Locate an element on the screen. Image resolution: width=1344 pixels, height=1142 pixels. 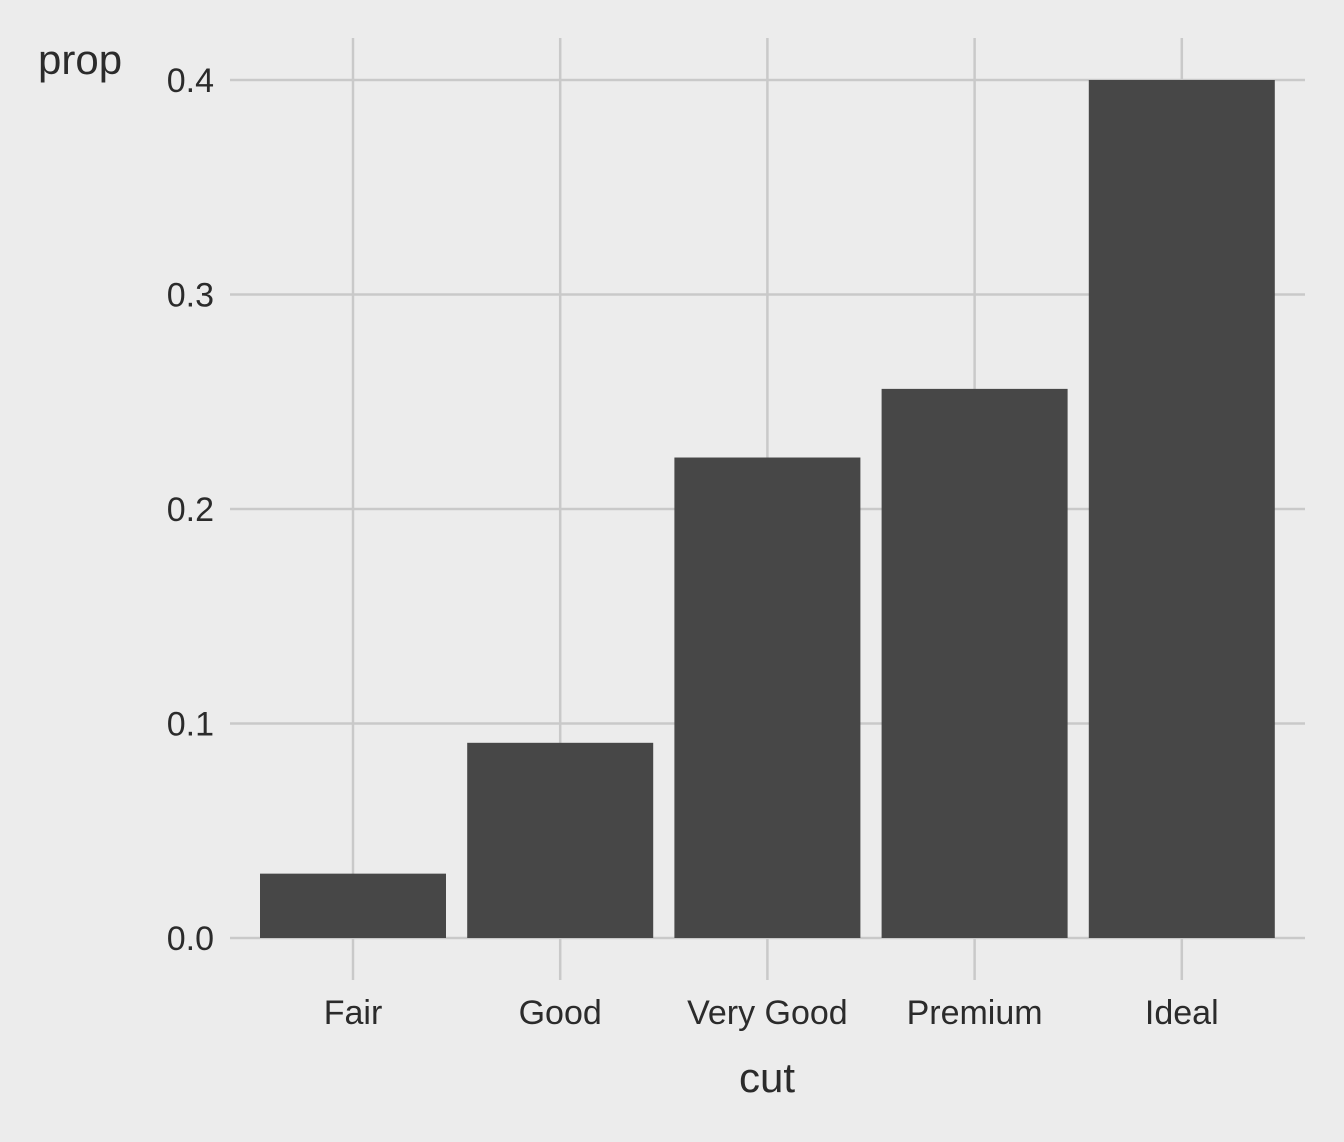
x-tick-labels: Fair Good Very Good Premium Ideal is located at coordinates (771, 1013).